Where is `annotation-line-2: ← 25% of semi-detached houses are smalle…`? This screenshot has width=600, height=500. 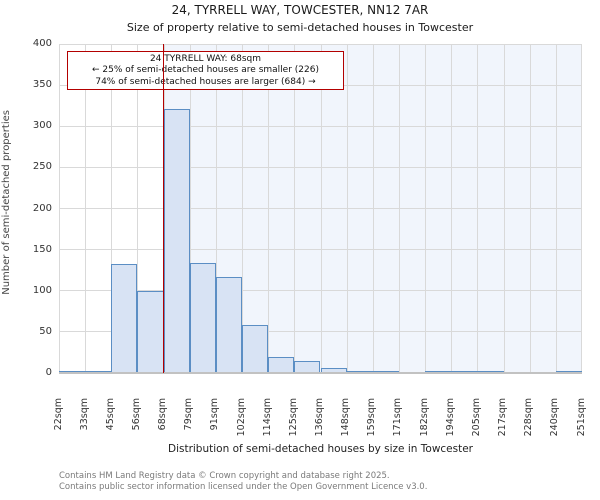 annotation-line-2: ← 25% of semi-detached houses are smalle… is located at coordinates (205, 70).